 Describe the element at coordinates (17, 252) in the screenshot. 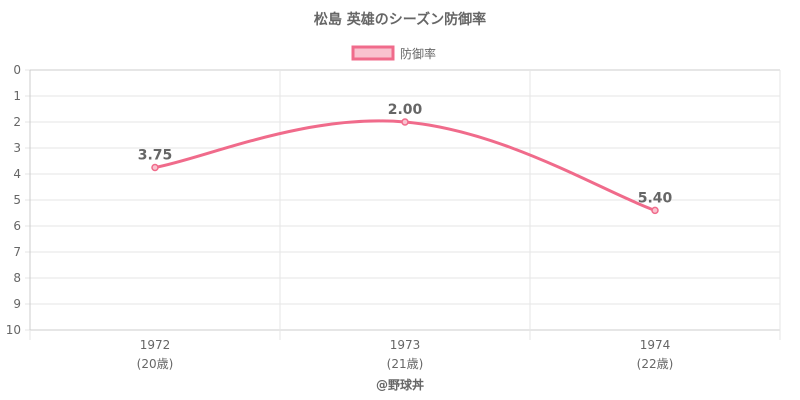

I see `y-tick-label: 7` at that location.